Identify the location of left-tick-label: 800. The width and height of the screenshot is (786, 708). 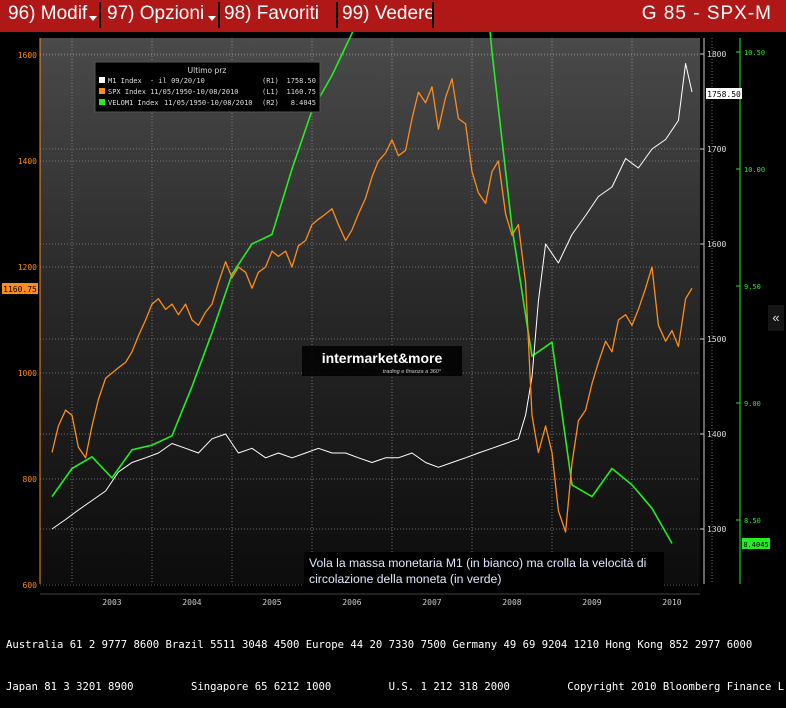
(30, 479).